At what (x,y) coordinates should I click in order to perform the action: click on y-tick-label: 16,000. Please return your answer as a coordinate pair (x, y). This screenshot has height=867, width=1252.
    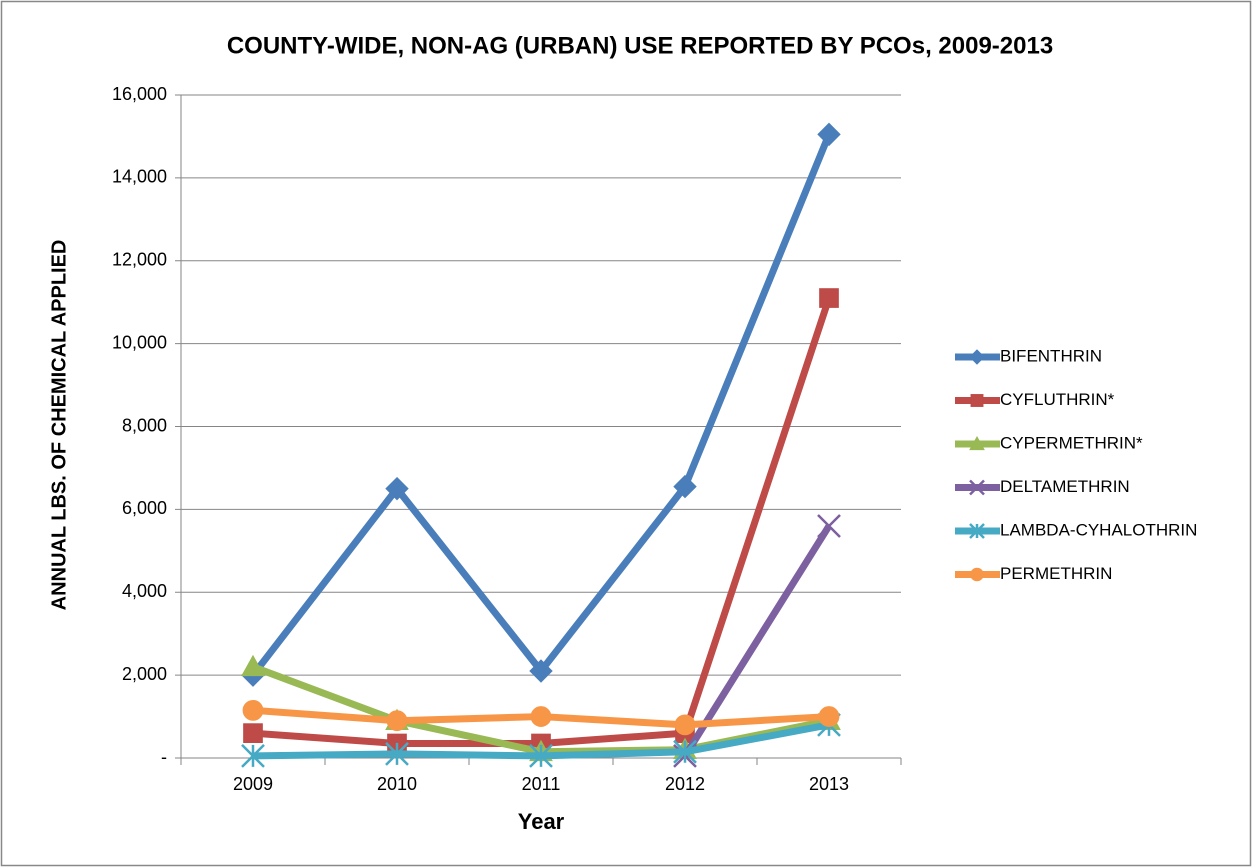
    Looking at the image, I should click on (139, 94).